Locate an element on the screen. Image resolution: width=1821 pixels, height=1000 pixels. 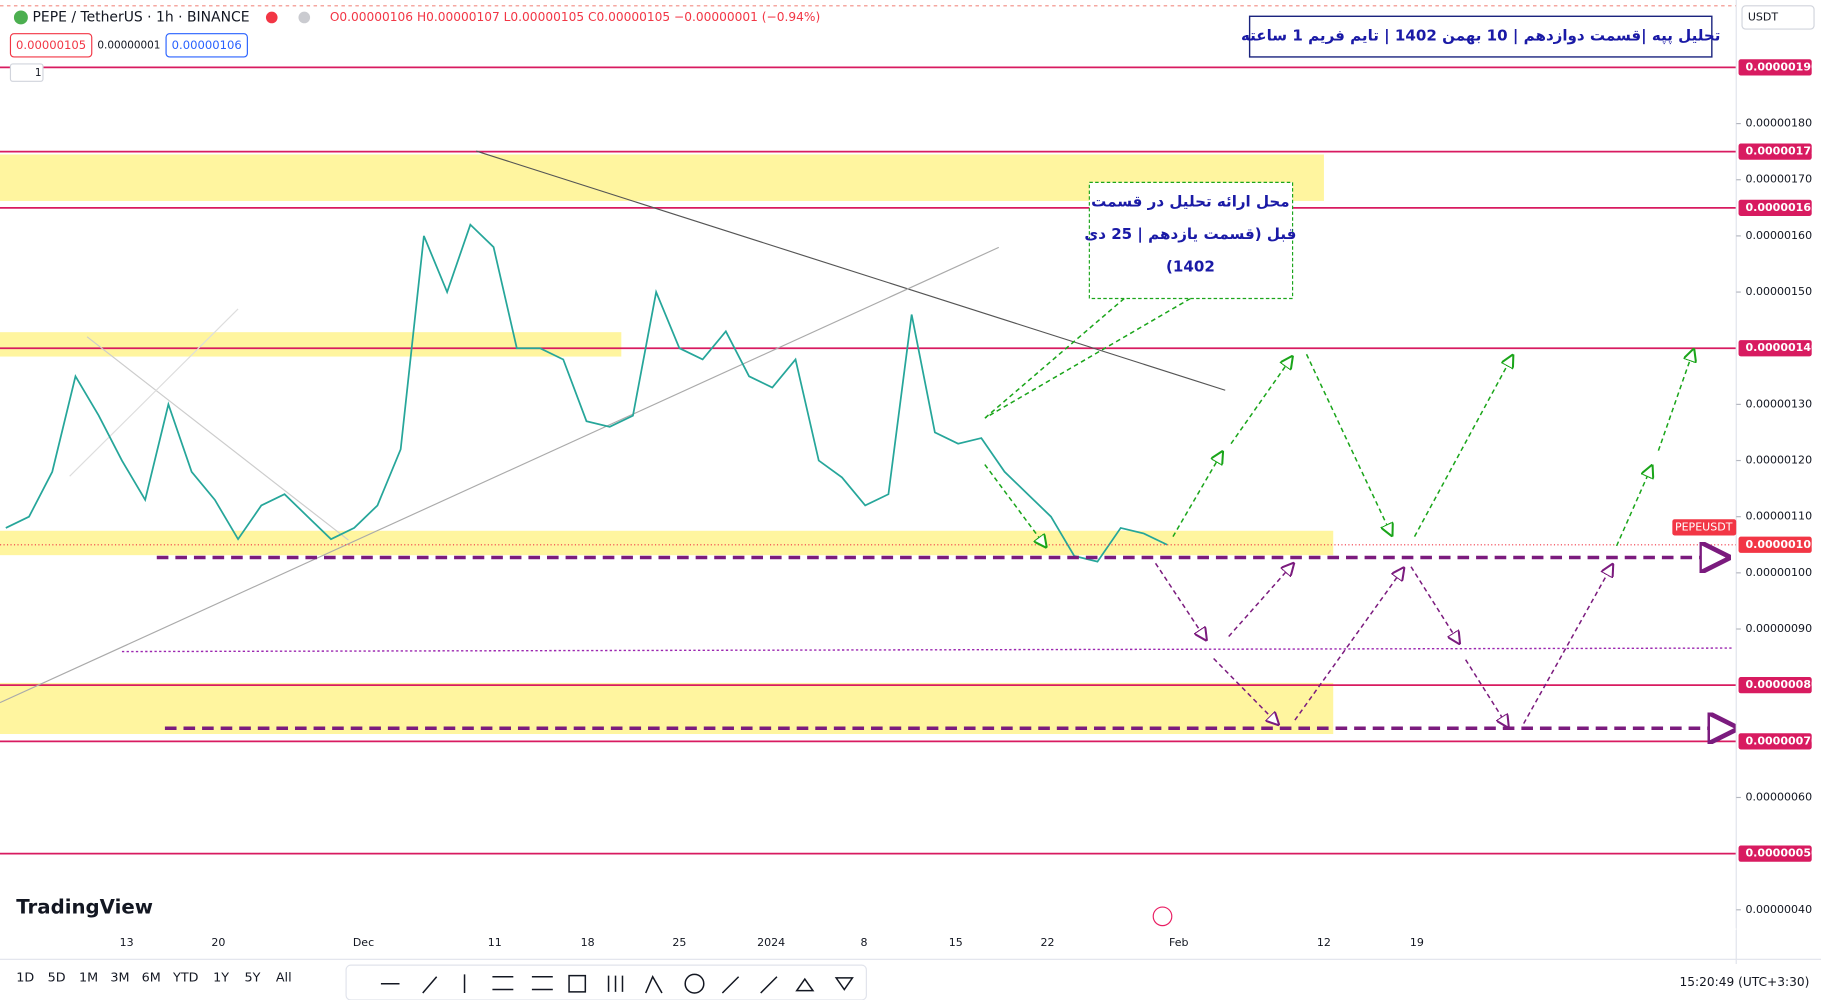
market-status is located at coordinates (271, 17).